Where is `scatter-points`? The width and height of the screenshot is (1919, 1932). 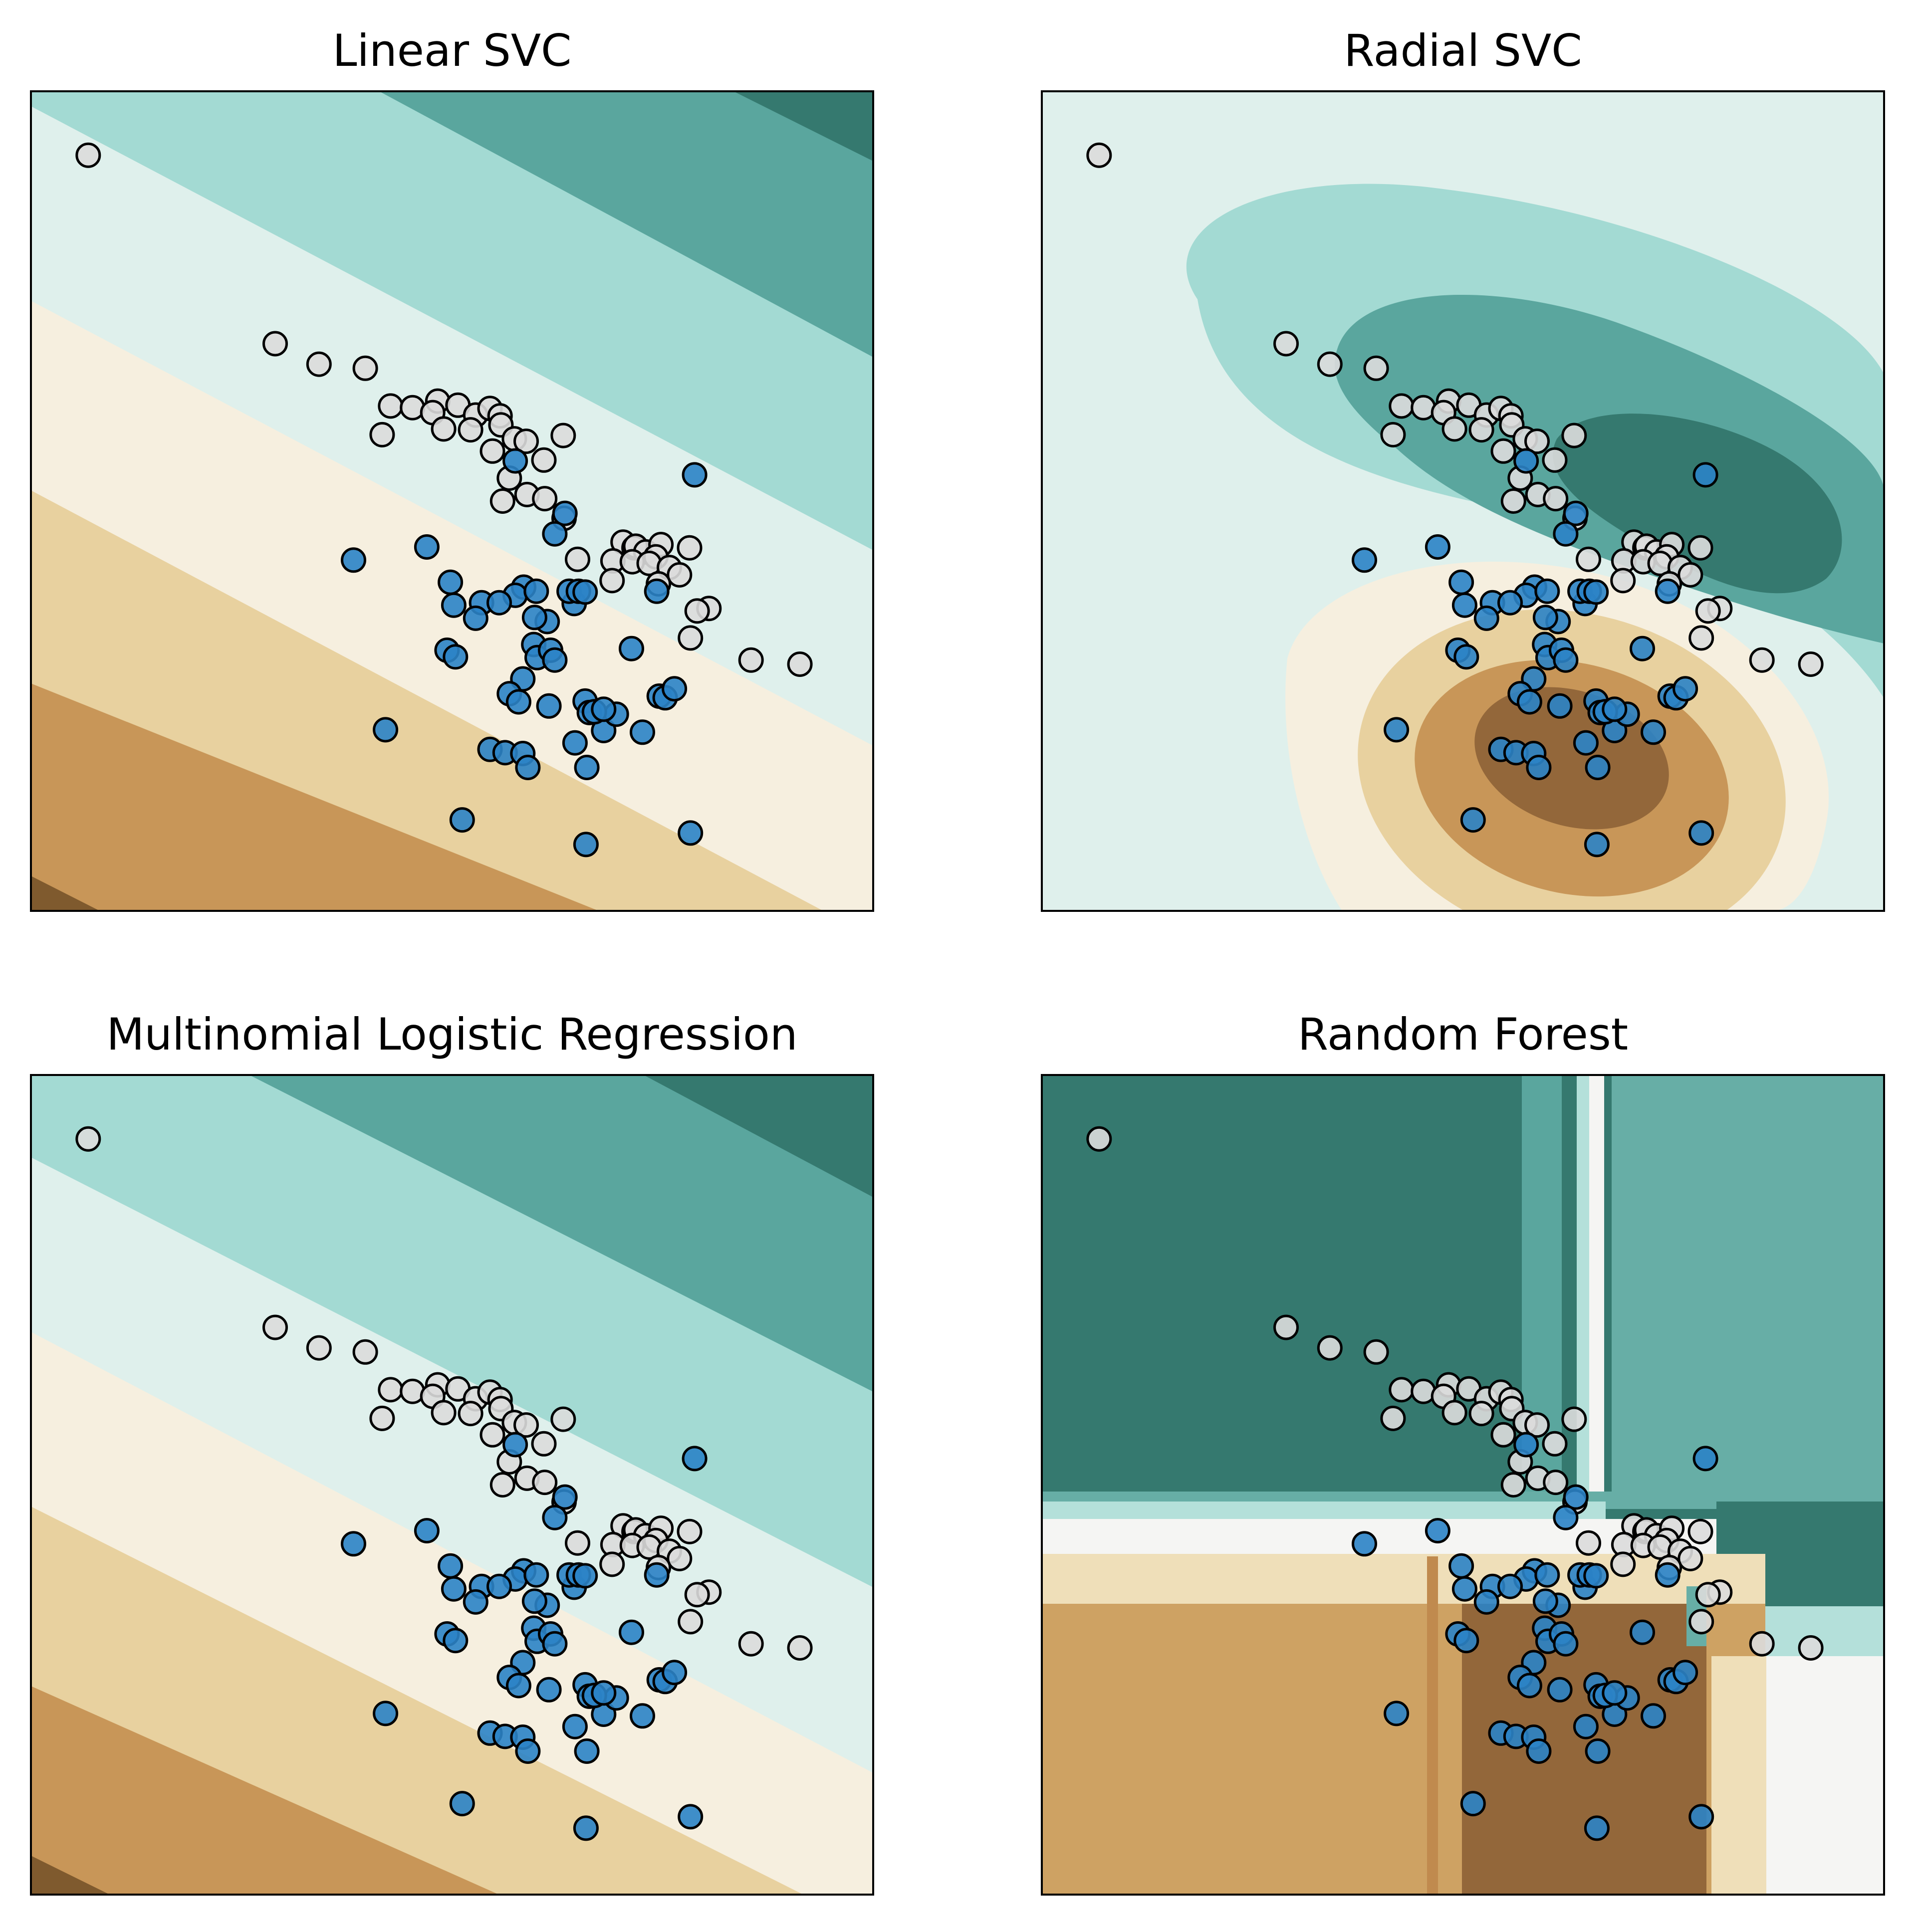
scatter-points is located at coordinates (1455, 1483).